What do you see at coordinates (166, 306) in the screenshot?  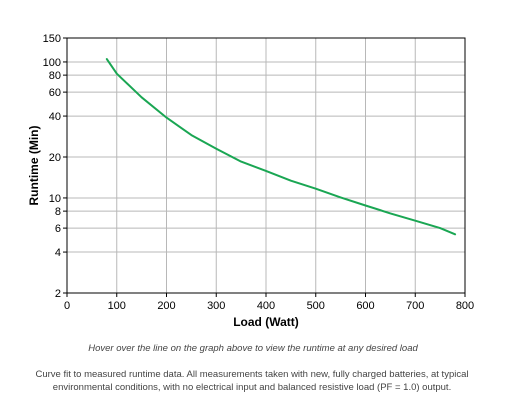 I see `x-tick-label: 200` at bounding box center [166, 306].